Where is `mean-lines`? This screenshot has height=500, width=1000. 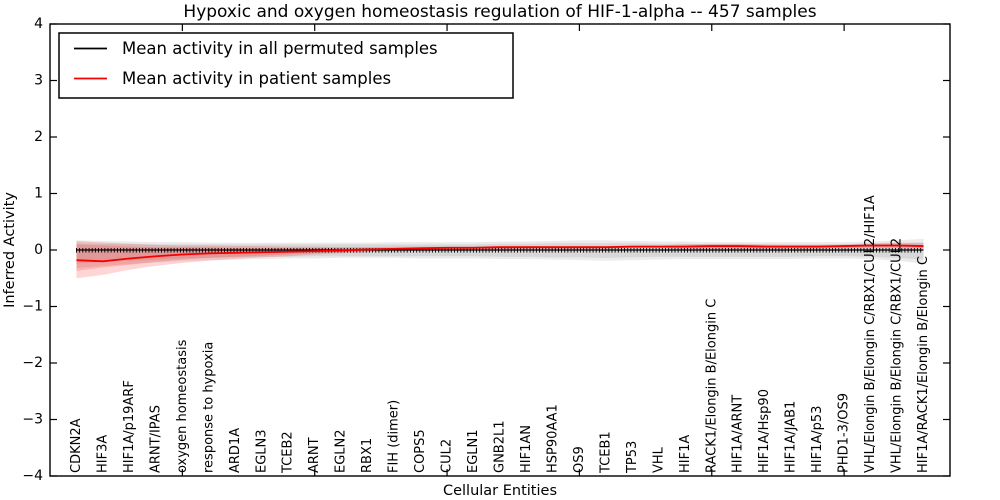 mean-lines is located at coordinates (500, 253).